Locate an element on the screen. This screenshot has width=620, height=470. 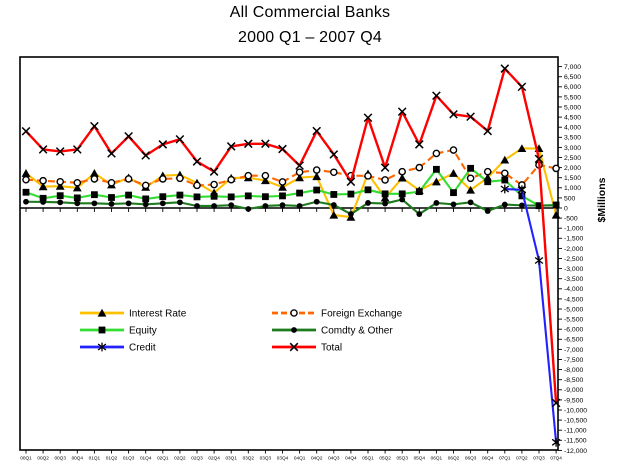
y-axis-tick-label: -12,000 is located at coordinates (575, 451).